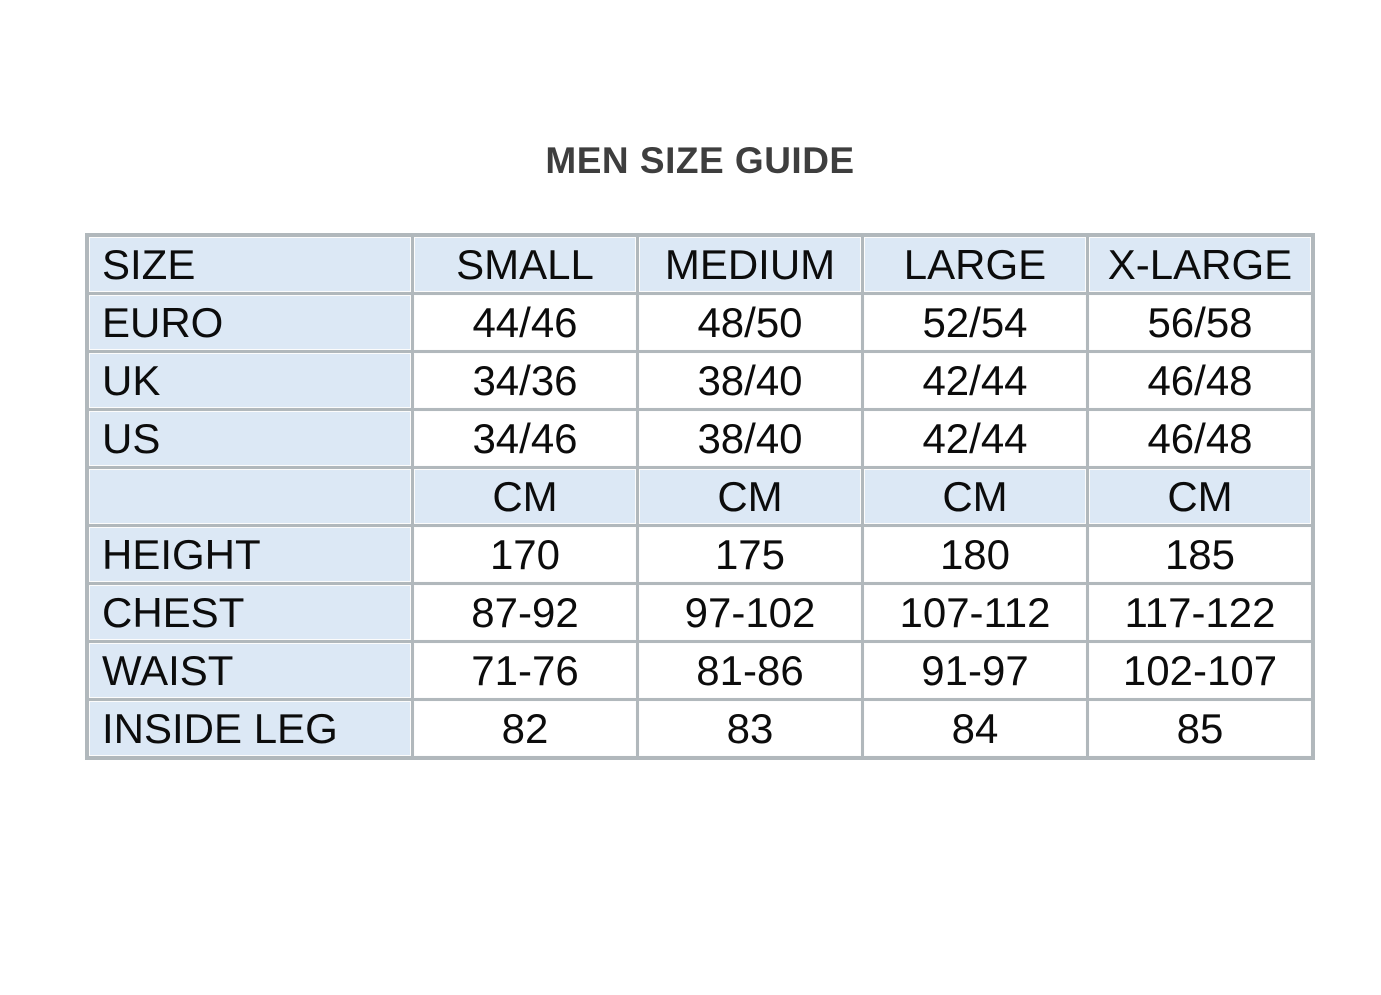 This screenshot has width=1381, height=995. Describe the element at coordinates (525, 728) in the screenshot. I see `table-cell: 82` at that location.